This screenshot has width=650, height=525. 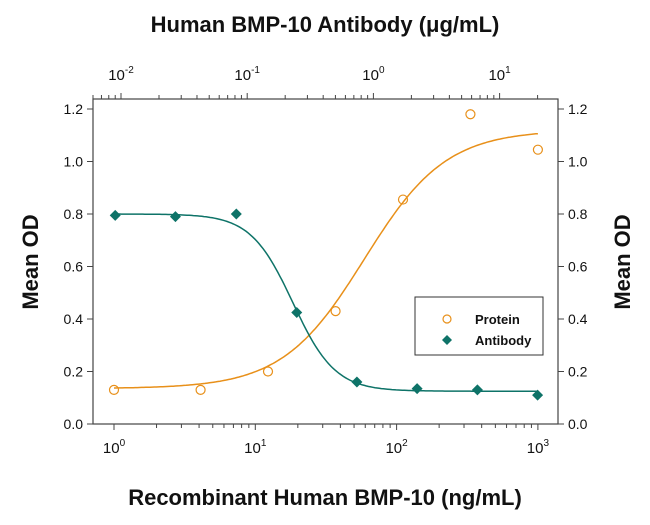 I want to click on x-bottom-tick-label: 10², so click(x=396, y=447).